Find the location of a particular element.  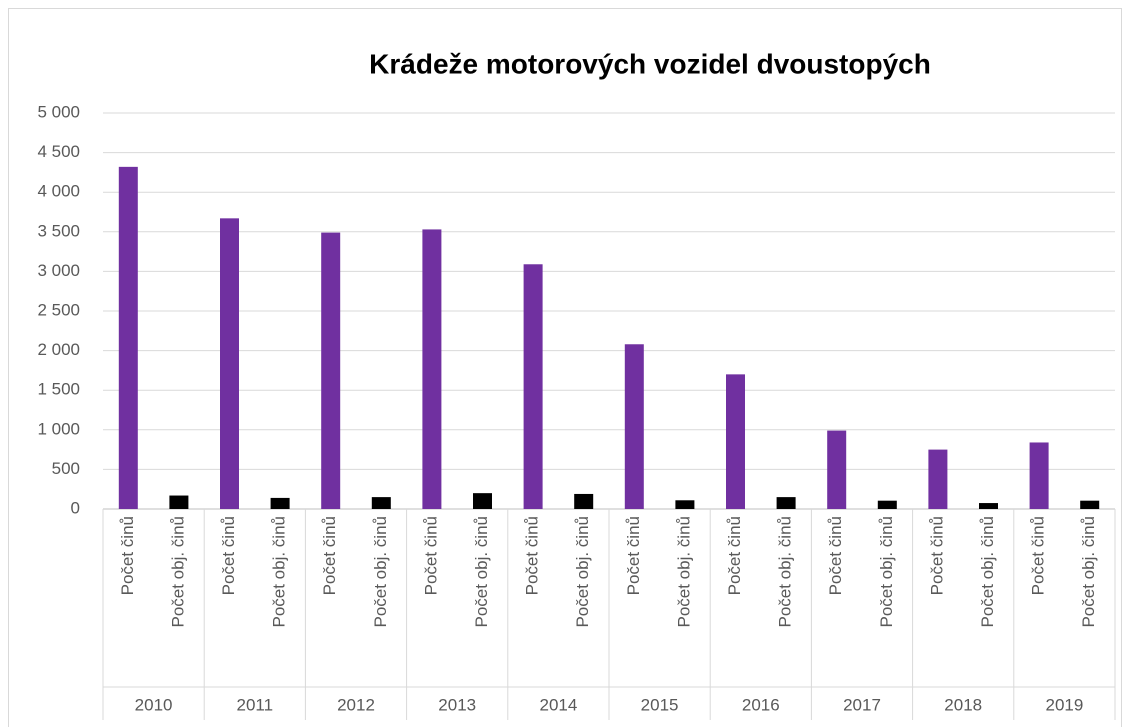

x-group-label: 2012 is located at coordinates (356, 704).